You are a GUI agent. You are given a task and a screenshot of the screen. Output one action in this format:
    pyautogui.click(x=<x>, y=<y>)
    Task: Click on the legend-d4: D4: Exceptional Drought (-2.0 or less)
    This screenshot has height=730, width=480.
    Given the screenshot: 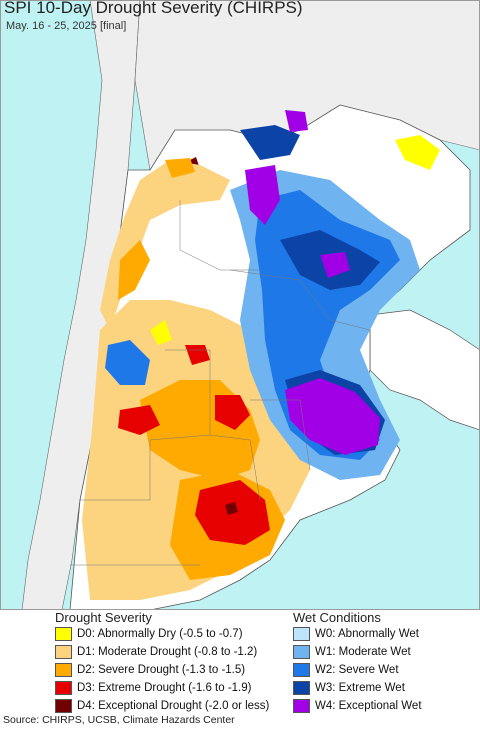 What is the action you would take?
    pyautogui.click(x=162, y=706)
    